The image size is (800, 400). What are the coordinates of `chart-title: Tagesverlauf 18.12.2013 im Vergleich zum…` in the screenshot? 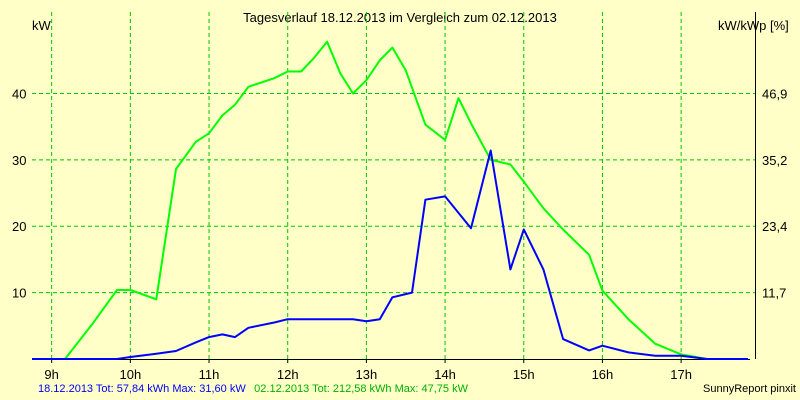 It's located at (400, 17).